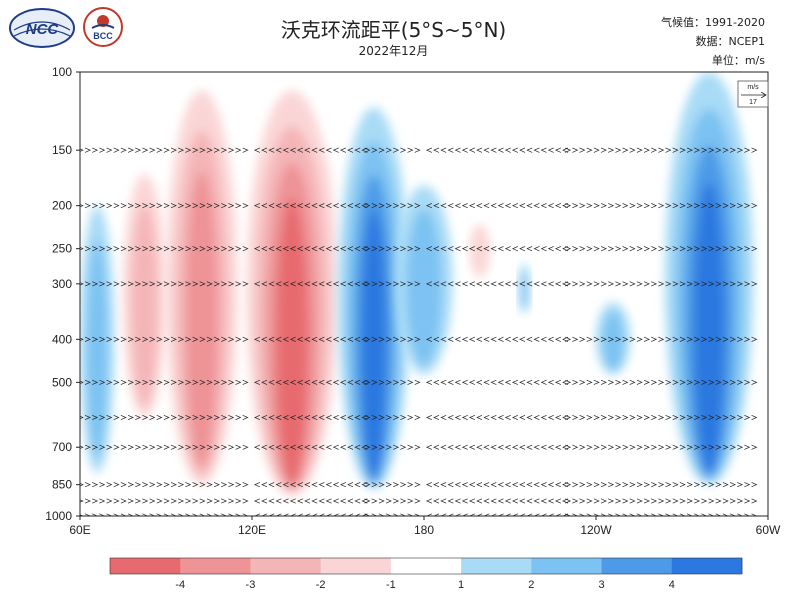 Image resolution: width=787 pixels, height=592 pixels. Describe the element at coordinates (753, 94) in the screenshot. I see `reference-vector-box: m/s 17` at that location.